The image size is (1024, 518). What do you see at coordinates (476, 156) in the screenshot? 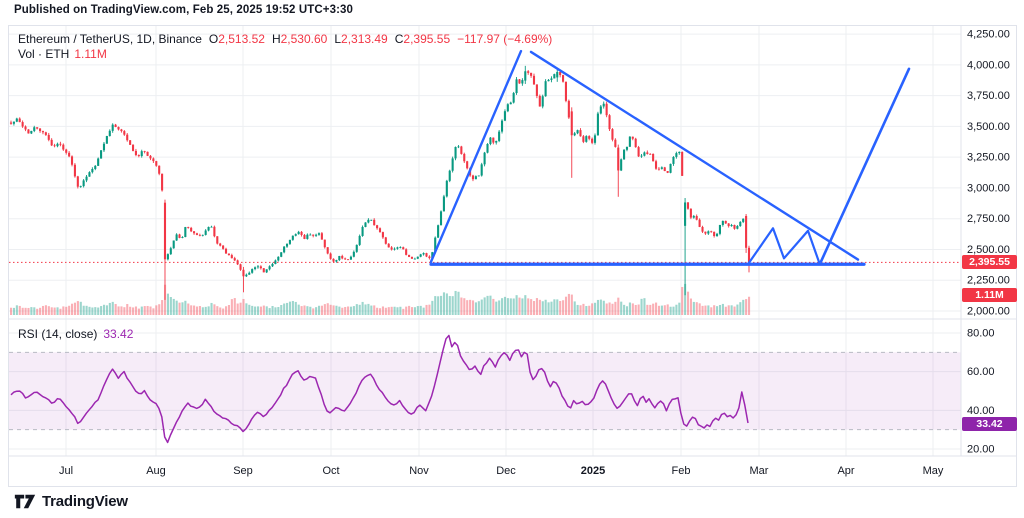
I see `trendline-ascending` at bounding box center [476, 156].